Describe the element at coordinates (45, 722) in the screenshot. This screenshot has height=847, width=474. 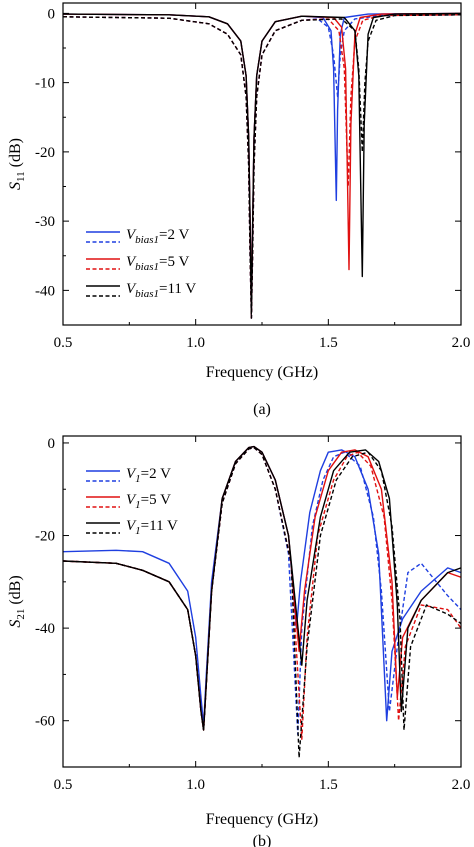
I see `y-tick-label: -60` at that location.